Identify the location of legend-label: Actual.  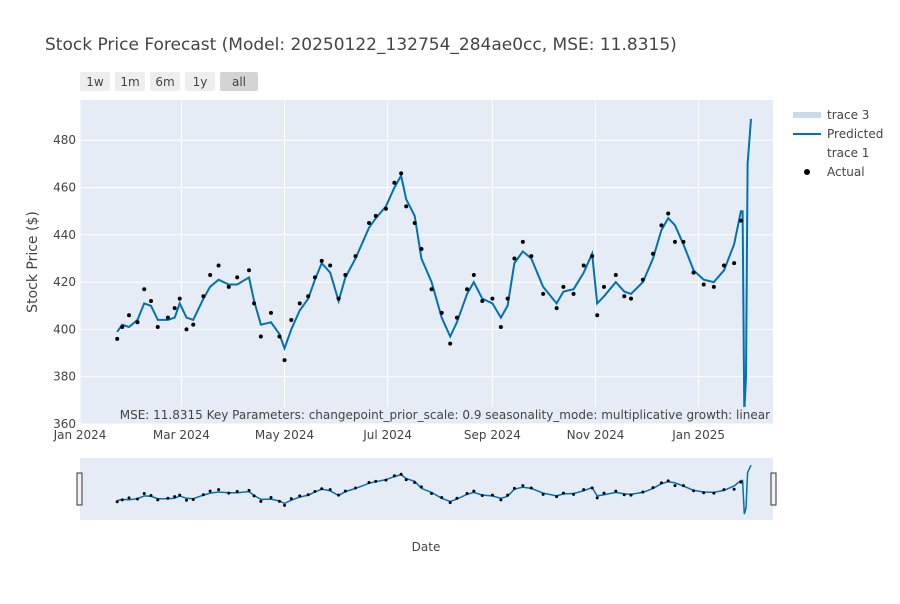
(846, 172).